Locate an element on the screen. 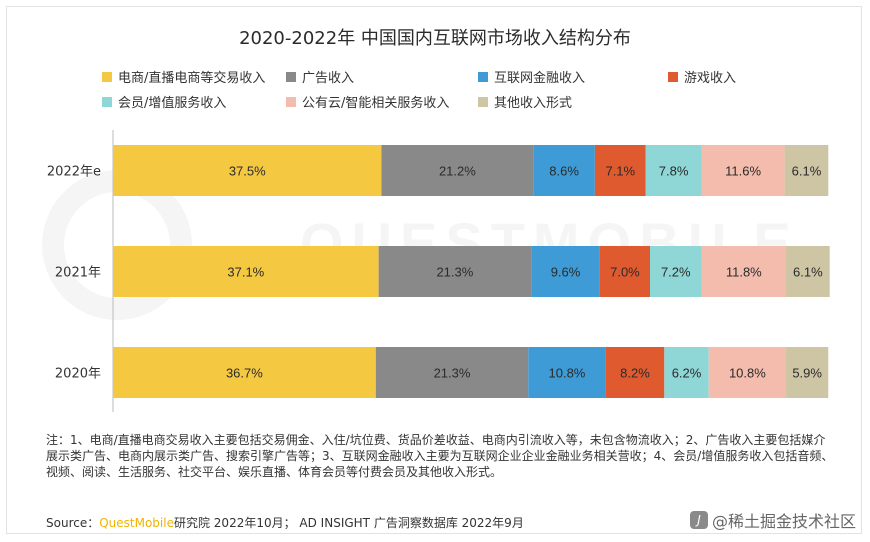 This screenshot has width=870, height=542. legend-label: 其他收入形式 is located at coordinates (533, 103).